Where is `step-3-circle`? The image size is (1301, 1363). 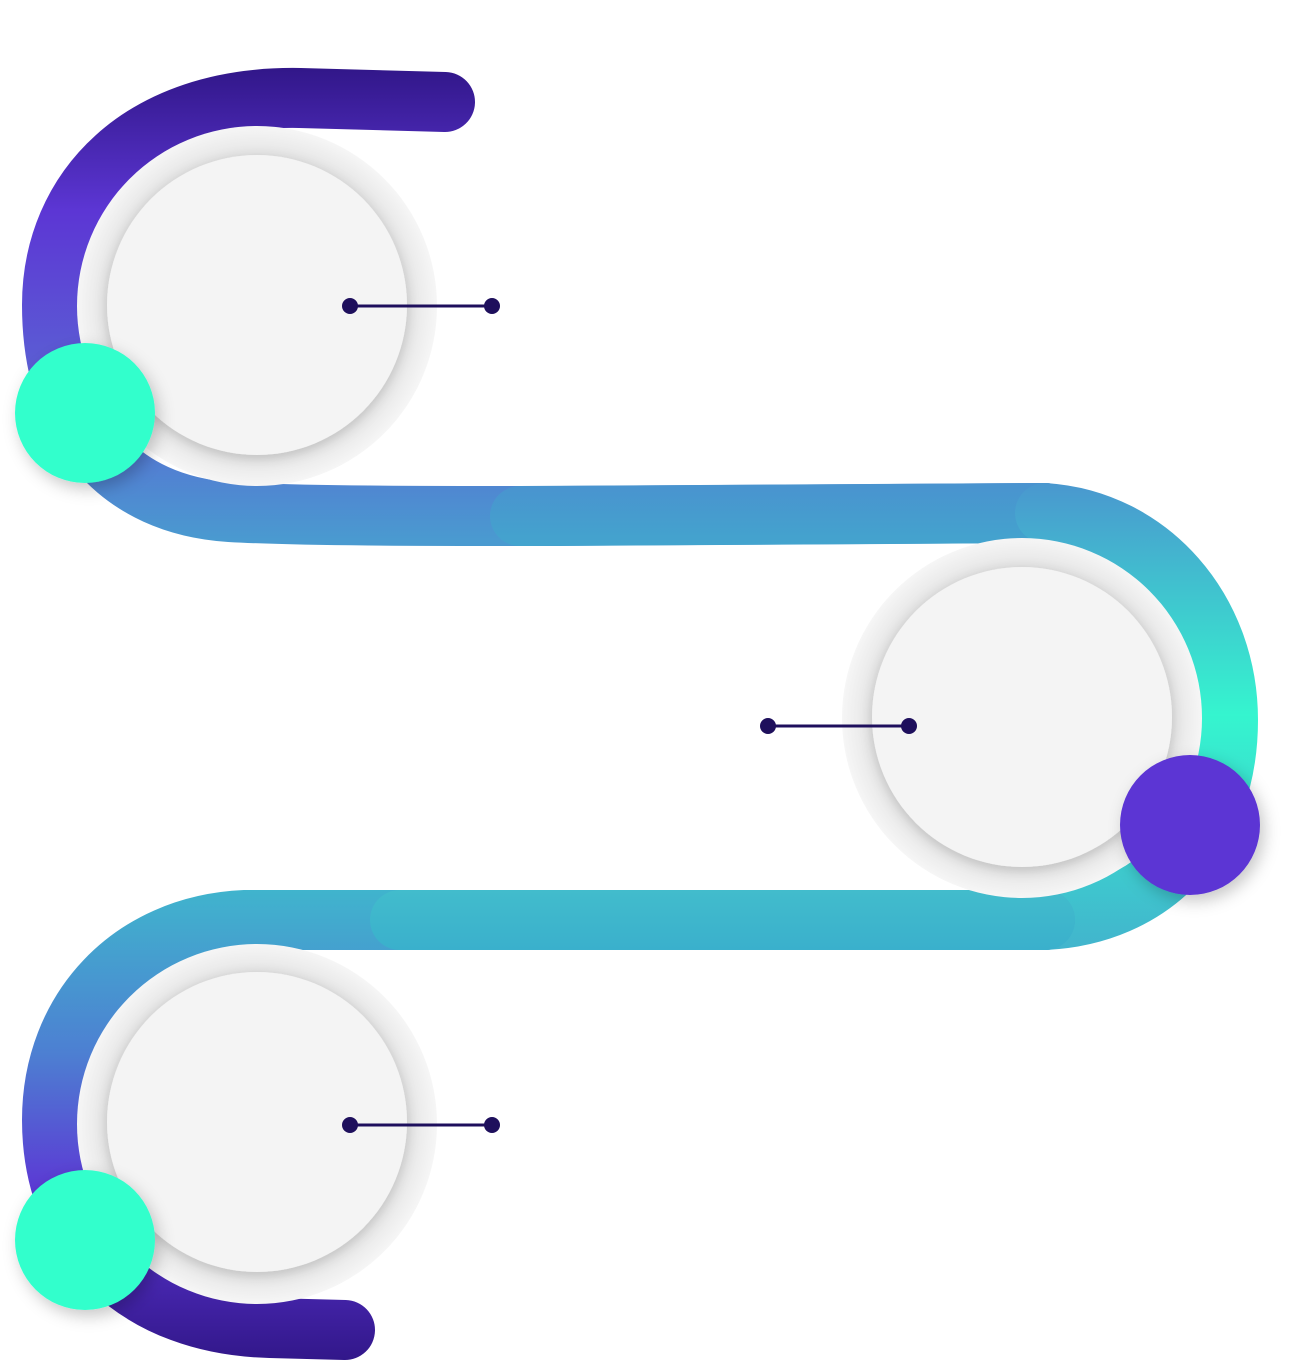 step-3-circle is located at coordinates (257, 1122).